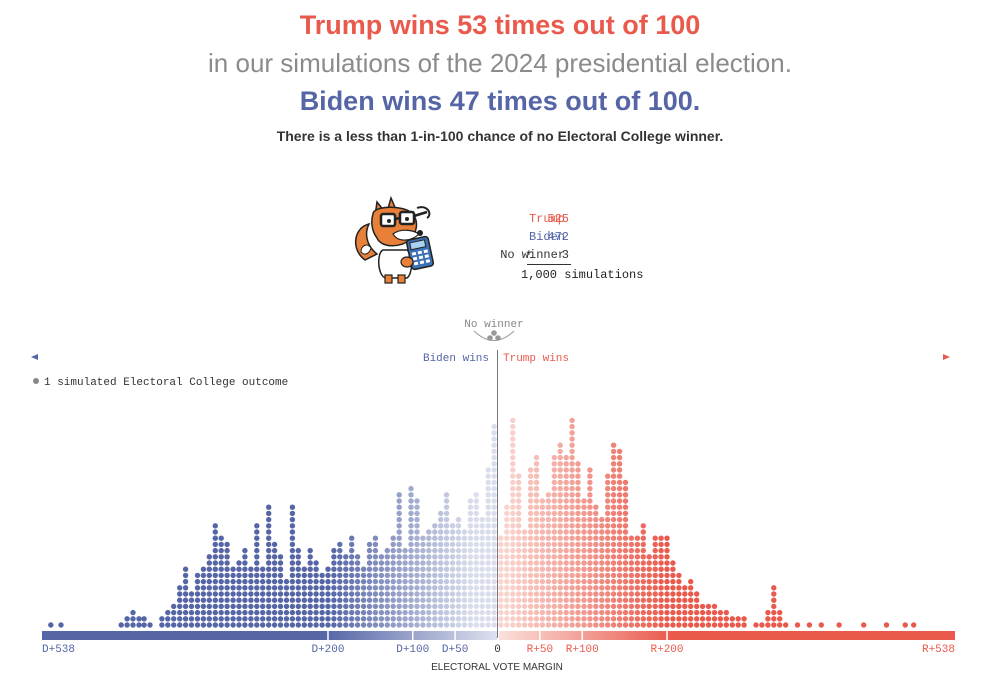 The image size is (1000, 677). Describe the element at coordinates (546, 237) in the screenshot. I see `tally-biden-label: Biden` at that location.